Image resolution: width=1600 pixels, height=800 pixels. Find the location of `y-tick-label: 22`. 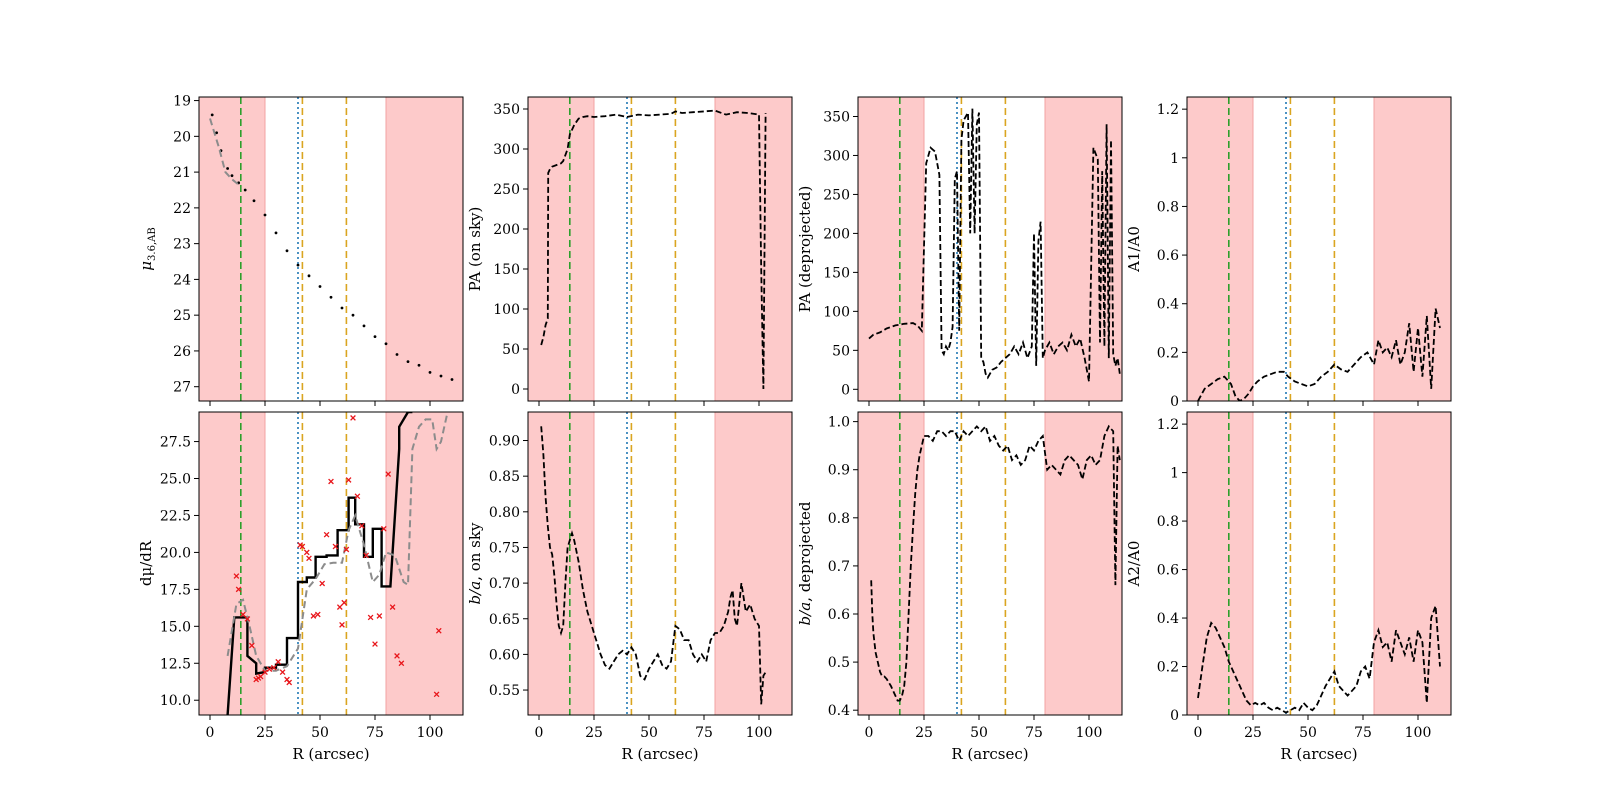

y-tick-label: 22 is located at coordinates (182, 209).